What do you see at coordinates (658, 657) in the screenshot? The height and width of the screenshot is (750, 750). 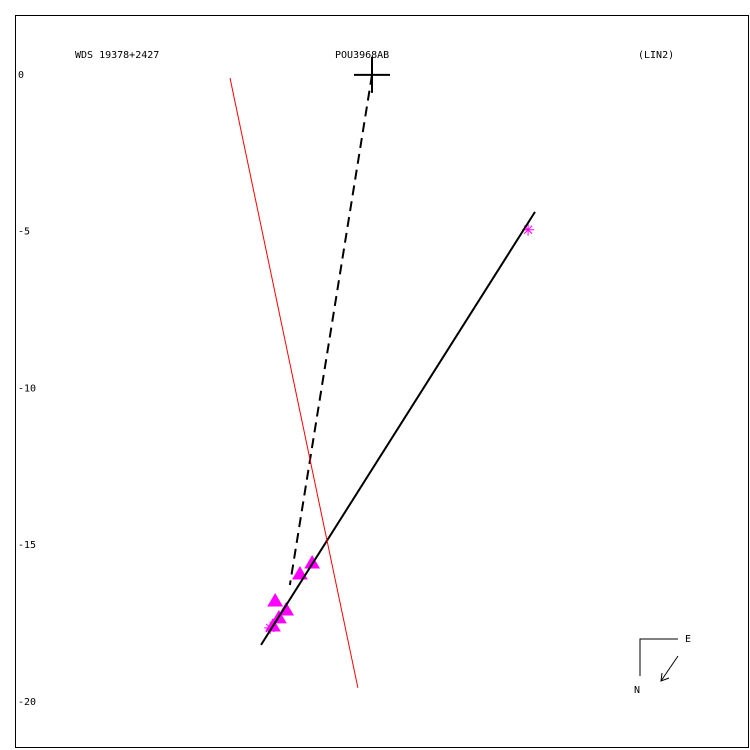 I see `compass-axes` at bounding box center [658, 657].